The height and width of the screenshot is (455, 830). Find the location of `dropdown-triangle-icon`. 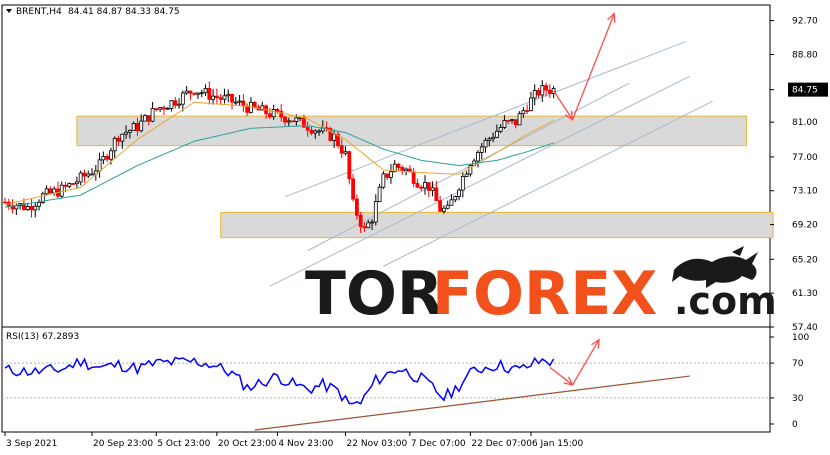

dropdown-triangle-icon is located at coordinates (9, 11).